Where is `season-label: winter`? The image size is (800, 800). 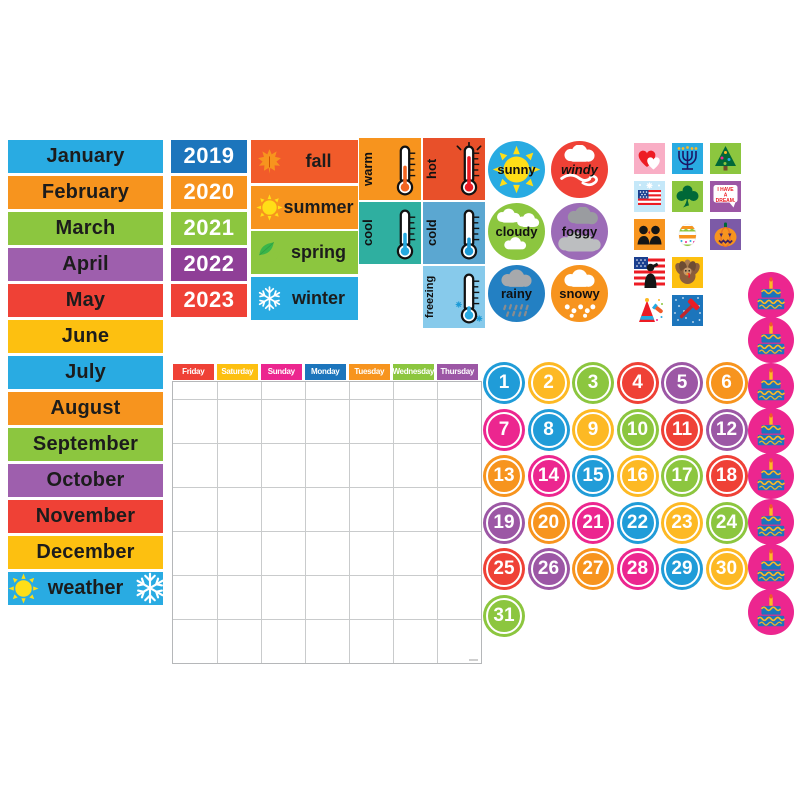 season-label: winter is located at coordinates (318, 297).